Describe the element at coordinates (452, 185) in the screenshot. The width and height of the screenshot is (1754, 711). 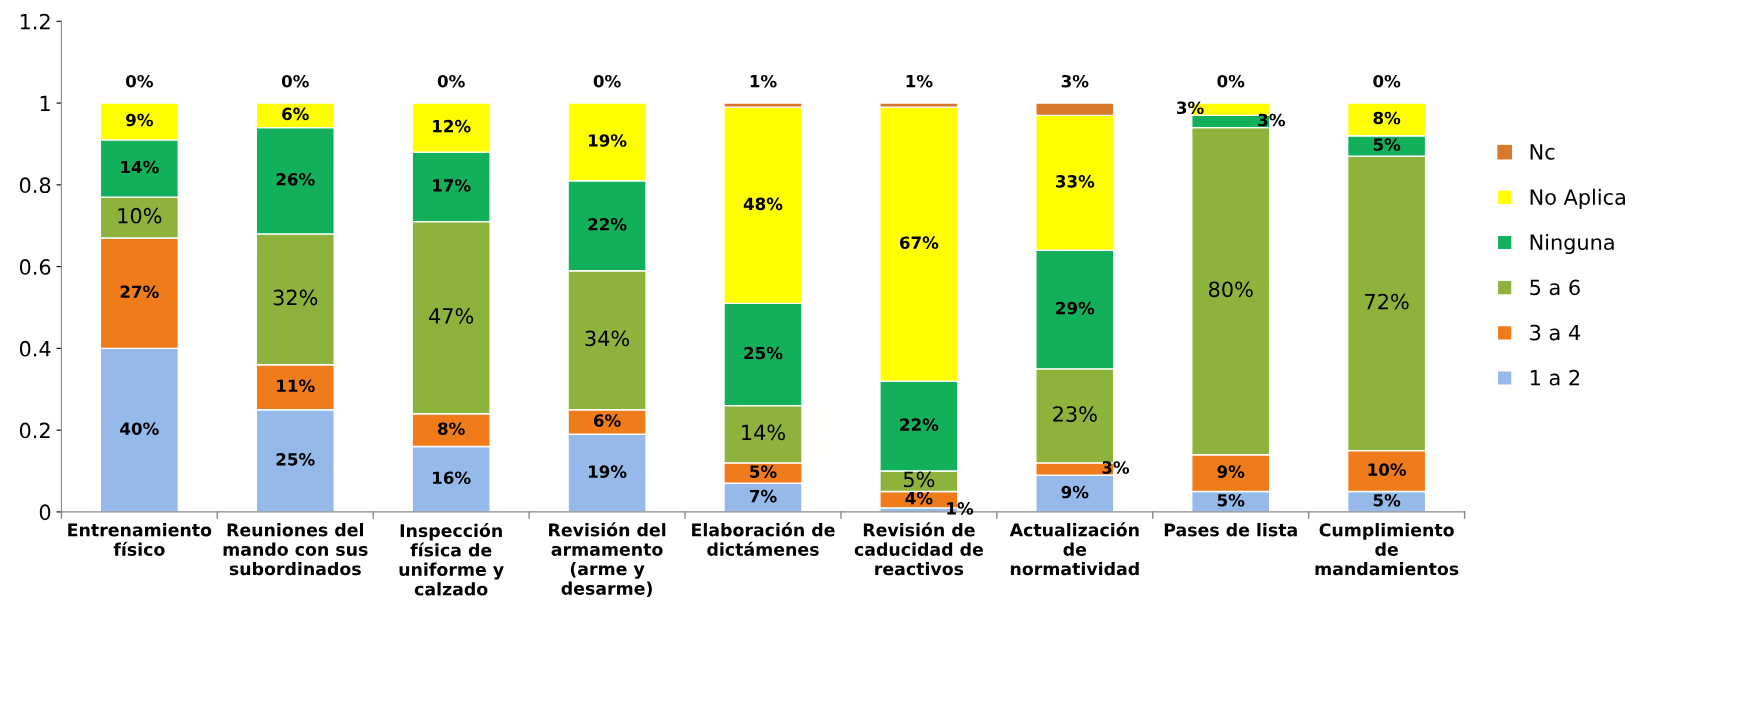
I see `data-label: 17%` at that location.